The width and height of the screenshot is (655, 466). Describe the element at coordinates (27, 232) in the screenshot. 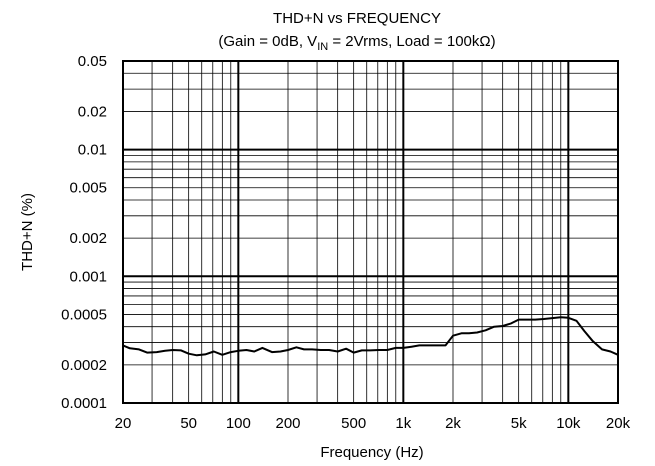

I see `y-axis-label: THD+N (%)` at that location.